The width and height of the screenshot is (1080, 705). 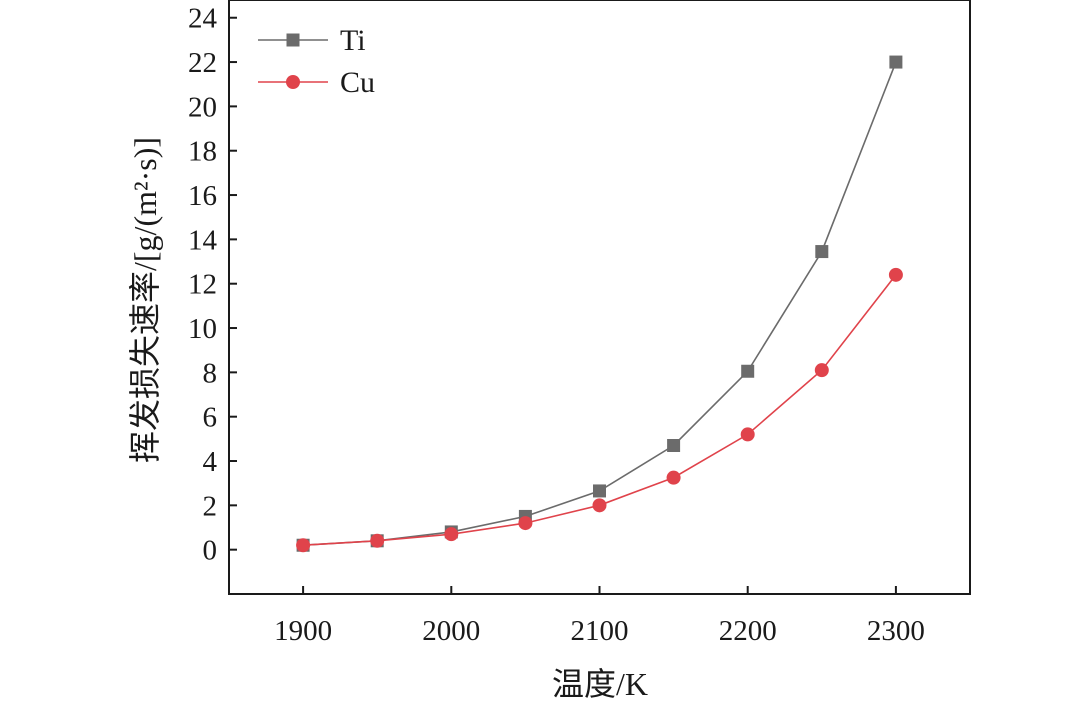 I want to click on x-tick-label: 2100, so click(x=600, y=631).